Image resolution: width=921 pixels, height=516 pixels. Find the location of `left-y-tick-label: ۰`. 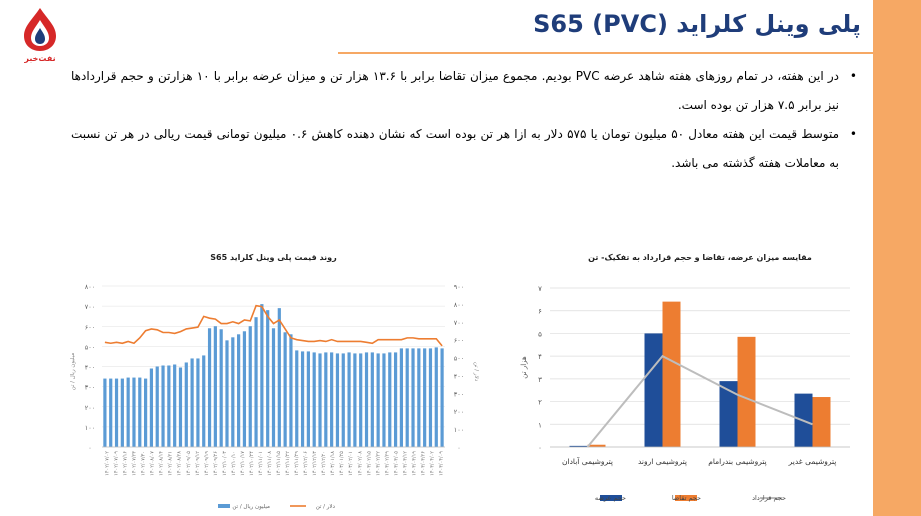

left-y-tick-label: ۰ is located at coordinates (90, 448).